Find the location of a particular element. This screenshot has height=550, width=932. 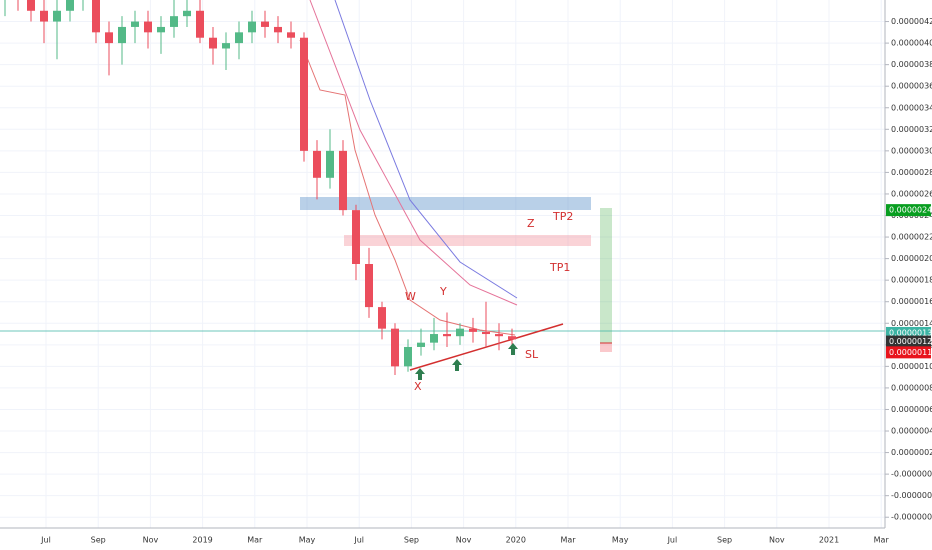

price-marker-label: 0.00000113 is located at coordinates (910, 352).